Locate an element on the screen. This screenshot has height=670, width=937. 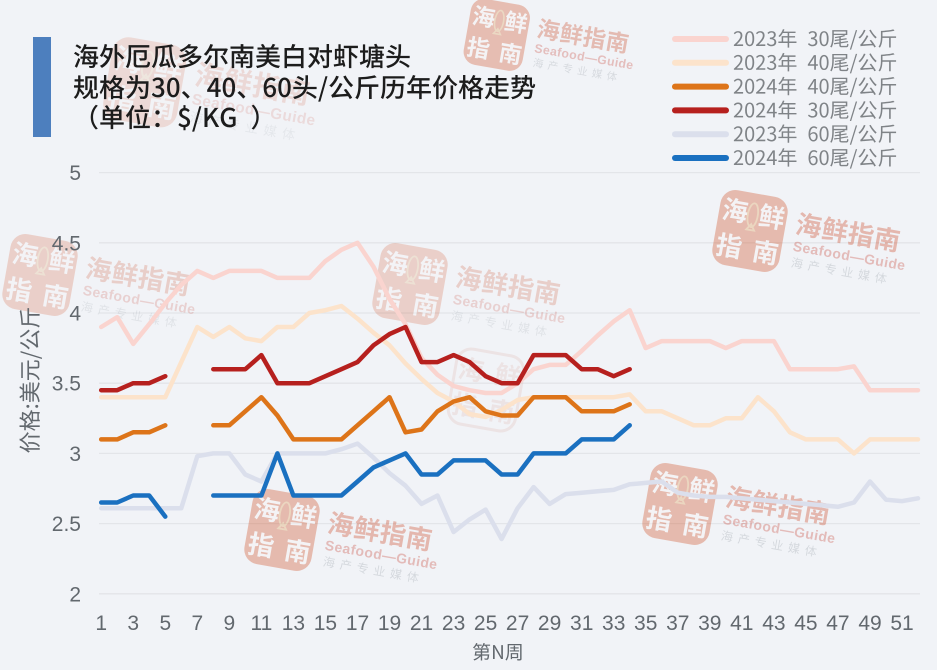
svg-text: 2 is located at coordinates (75, 594).